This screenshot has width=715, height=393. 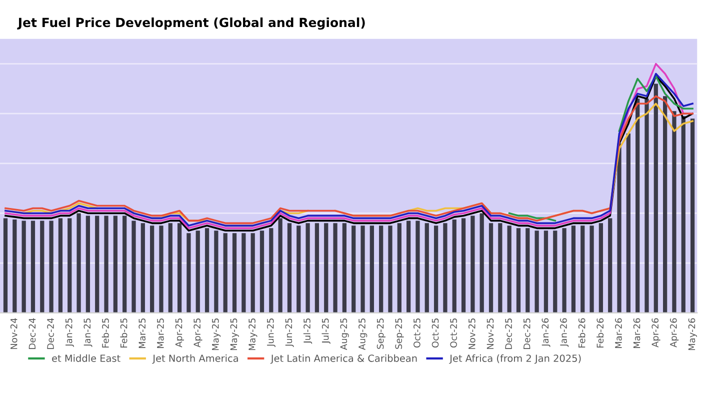 I want to click on x-tick-label: Sep-25, so click(x=399, y=333).